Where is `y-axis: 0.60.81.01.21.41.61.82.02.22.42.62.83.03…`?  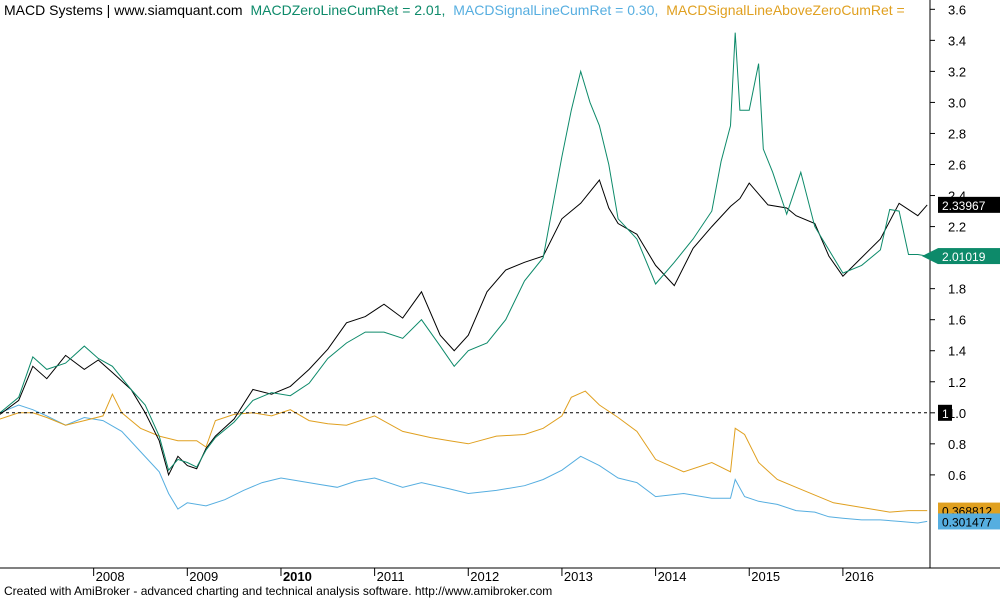 y-axis: 0.60.81.01.21.41.61.82.02.22.42.62.83.03… is located at coordinates (948, 242).